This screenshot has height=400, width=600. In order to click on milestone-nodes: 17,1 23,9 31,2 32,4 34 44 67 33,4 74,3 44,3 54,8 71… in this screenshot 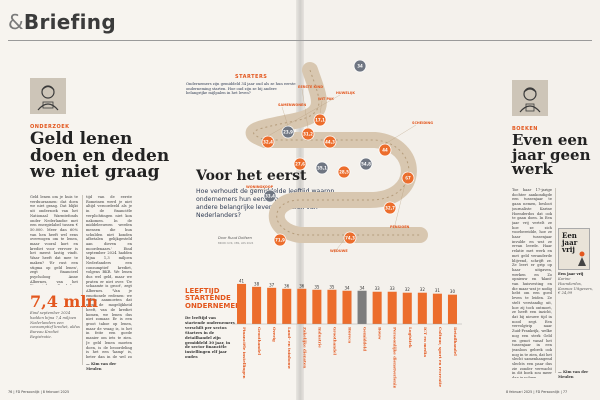, I will do `click(338, 153)`.